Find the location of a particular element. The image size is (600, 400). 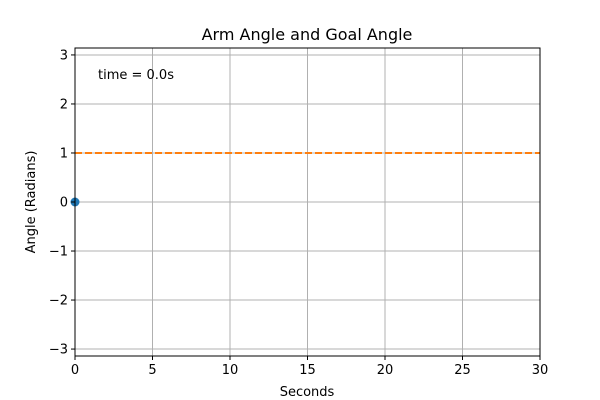

x-axis-label: Seconds is located at coordinates (307, 392).